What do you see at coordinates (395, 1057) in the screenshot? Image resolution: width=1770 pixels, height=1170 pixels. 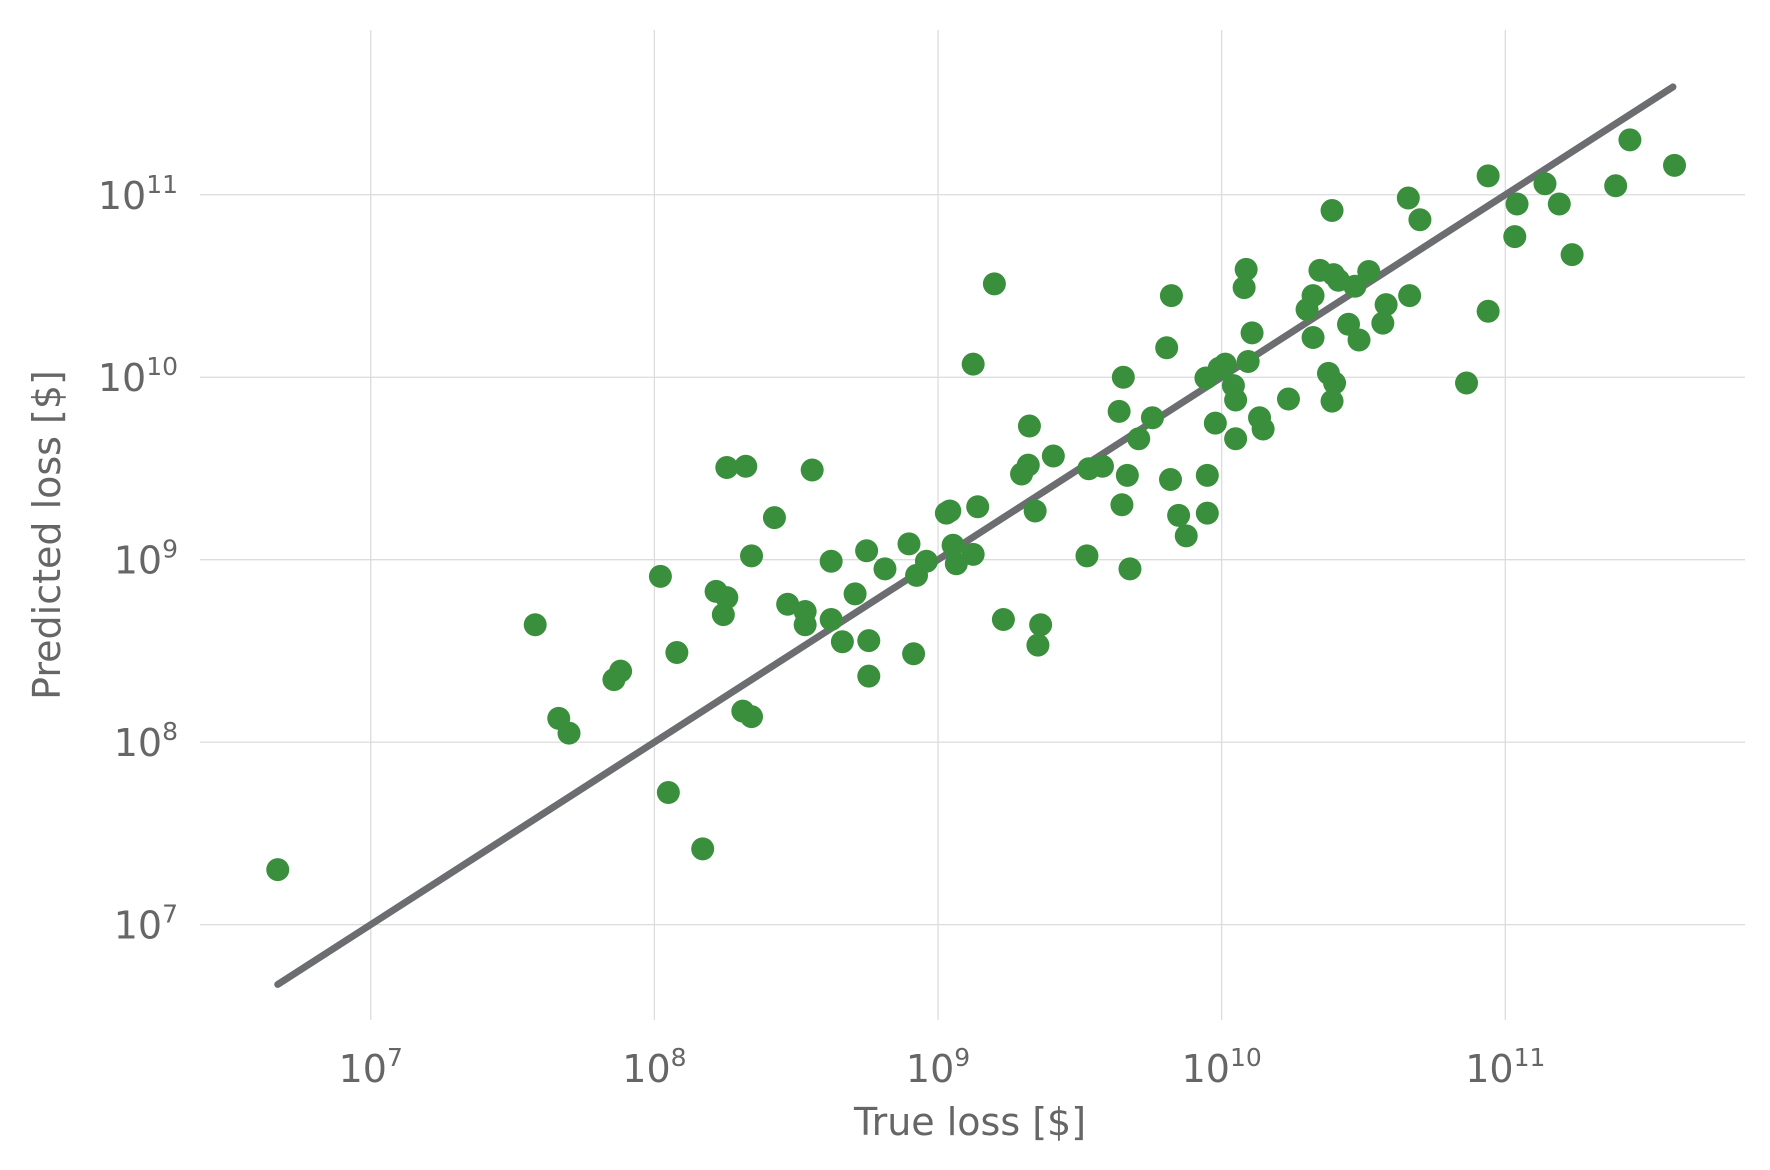 I see `x-tick-exponent: 7` at bounding box center [395, 1057].